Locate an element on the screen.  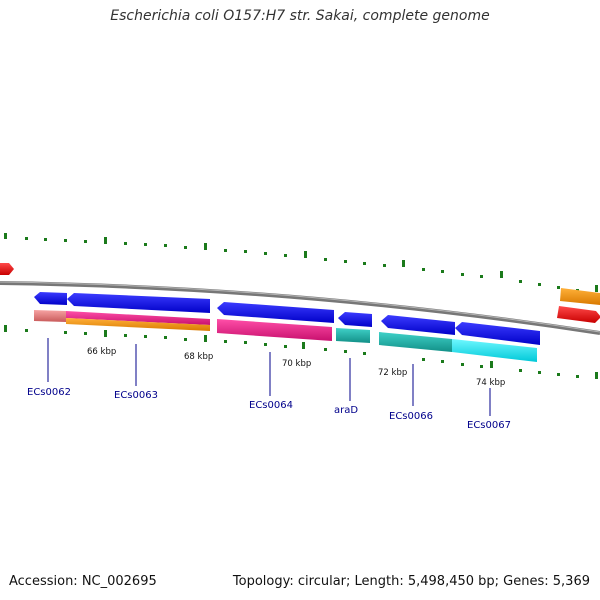
accession-text: Accession: NC_002695 is located at coordinates (83, 581).